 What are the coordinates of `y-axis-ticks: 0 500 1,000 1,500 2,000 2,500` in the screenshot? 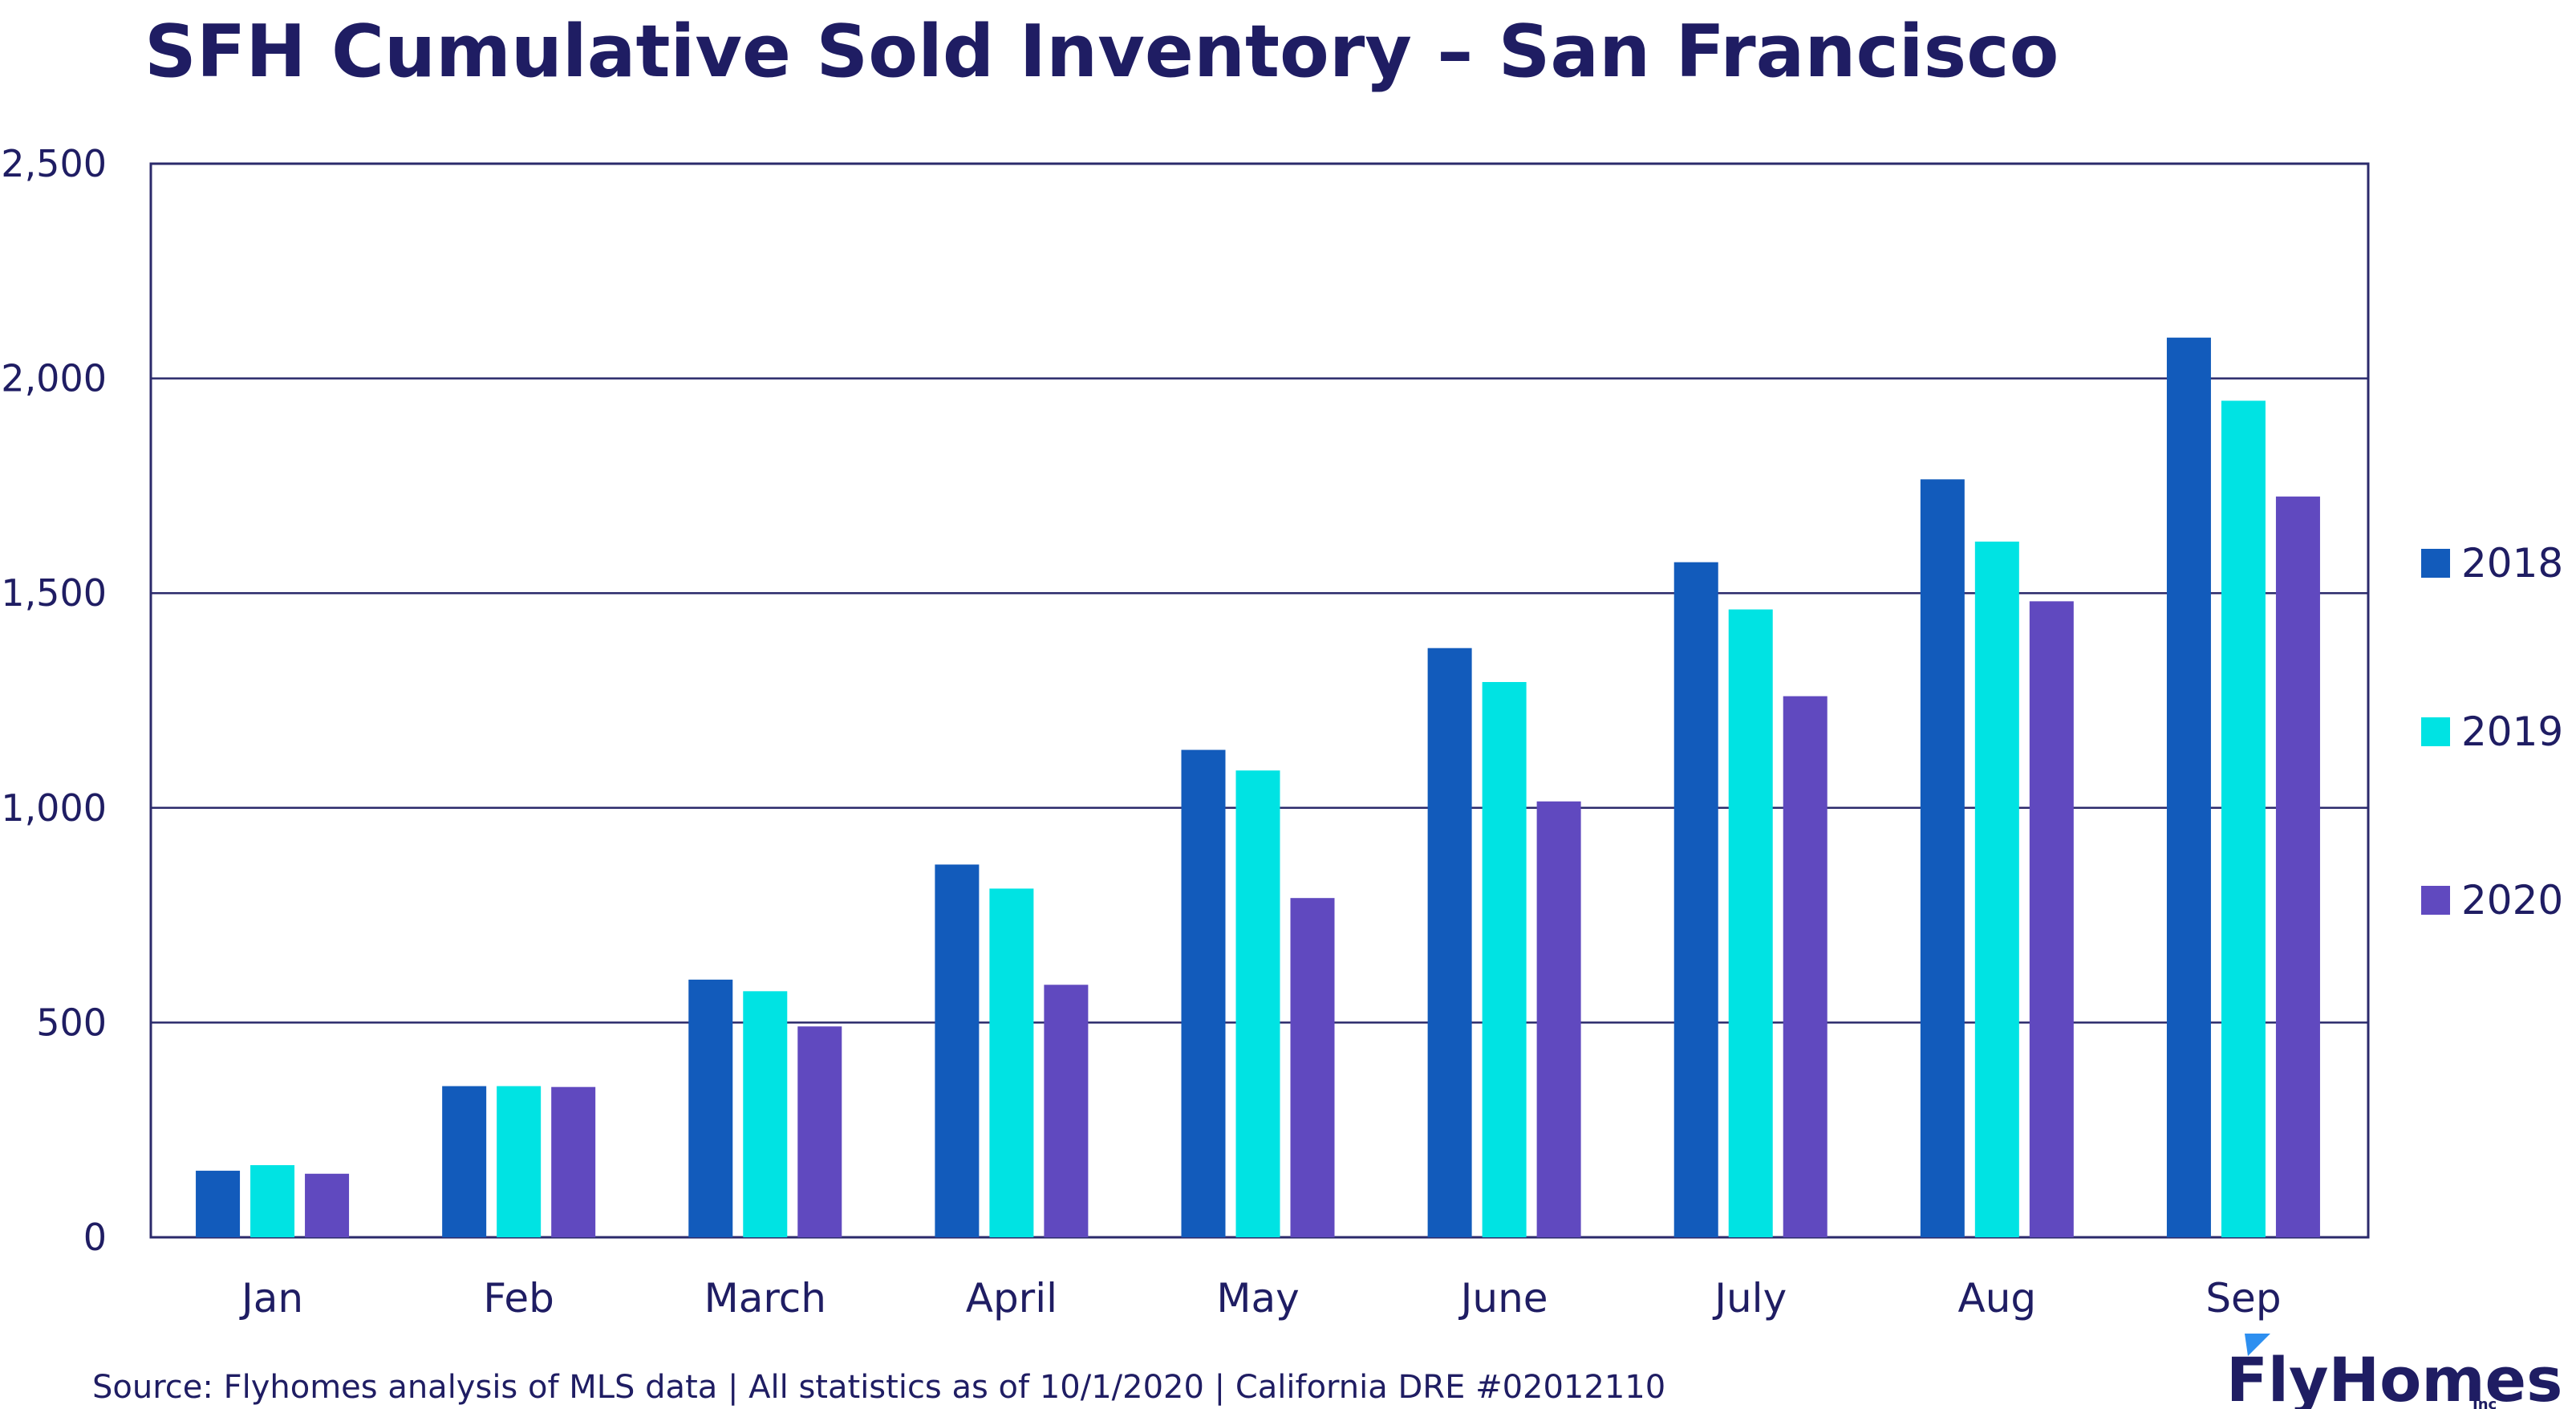 It's located at (54, 700).